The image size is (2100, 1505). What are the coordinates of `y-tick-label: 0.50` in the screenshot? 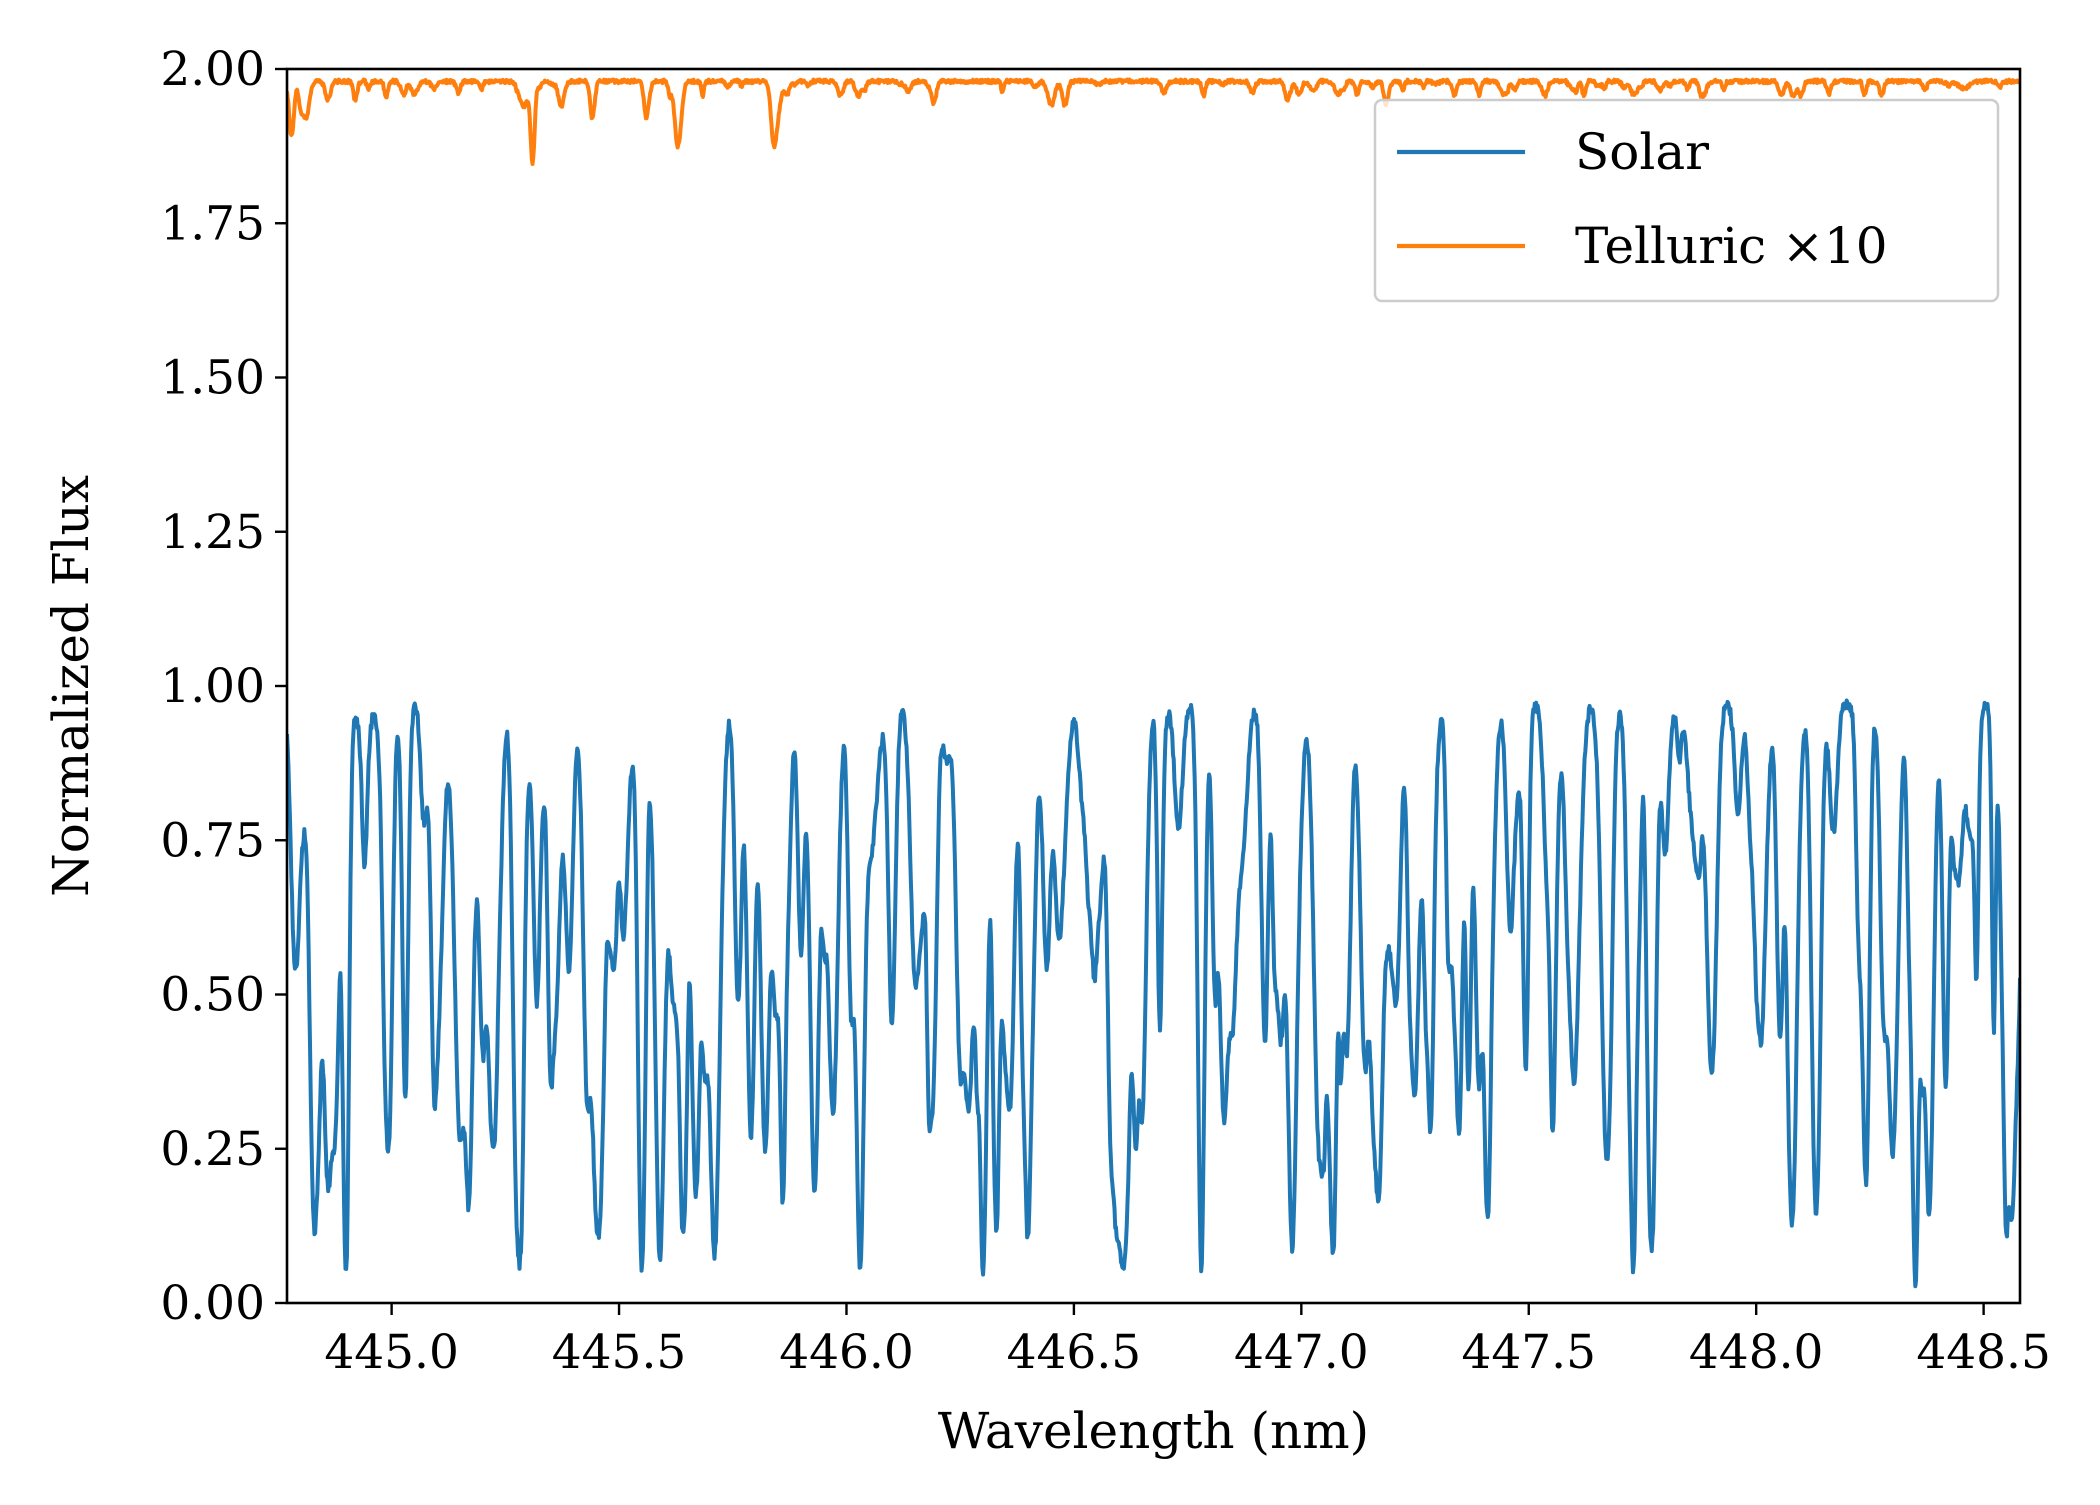 It's located at (212, 995).